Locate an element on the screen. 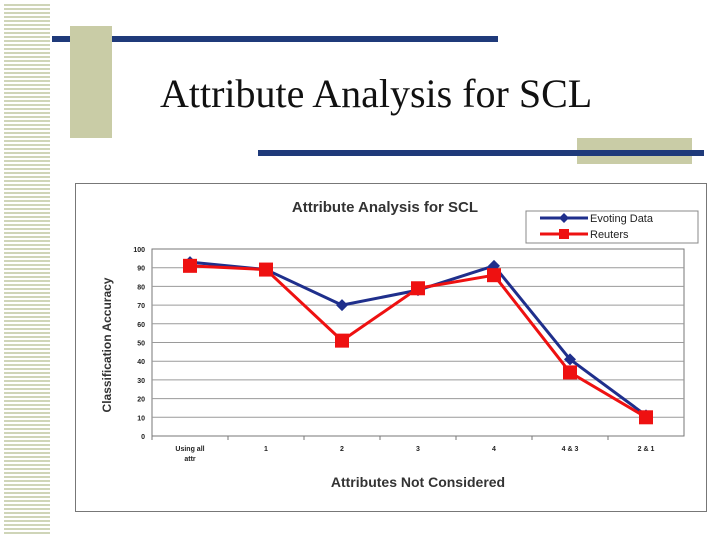  x-tick-label: Using all is located at coordinates (189, 449).